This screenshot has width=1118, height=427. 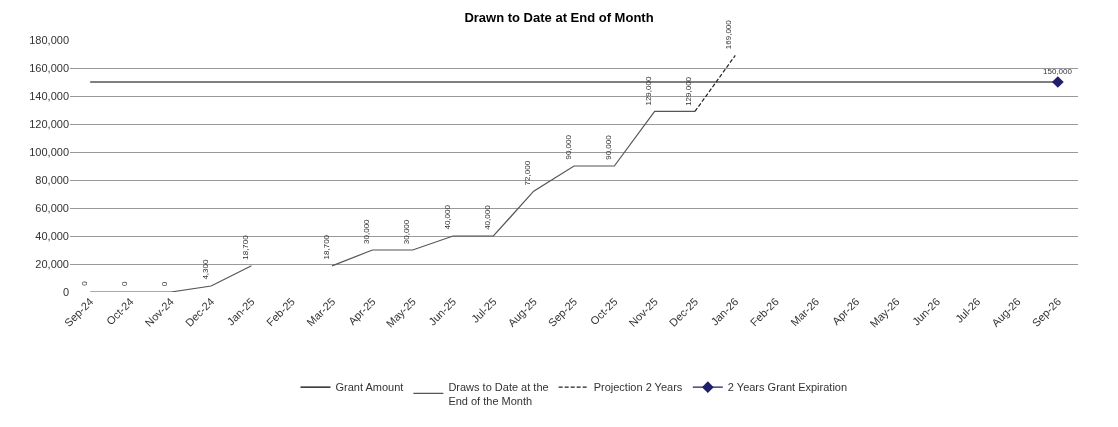 What do you see at coordinates (52, 263) in the screenshot?
I see `y-tick-label: 20,000` at bounding box center [52, 263].